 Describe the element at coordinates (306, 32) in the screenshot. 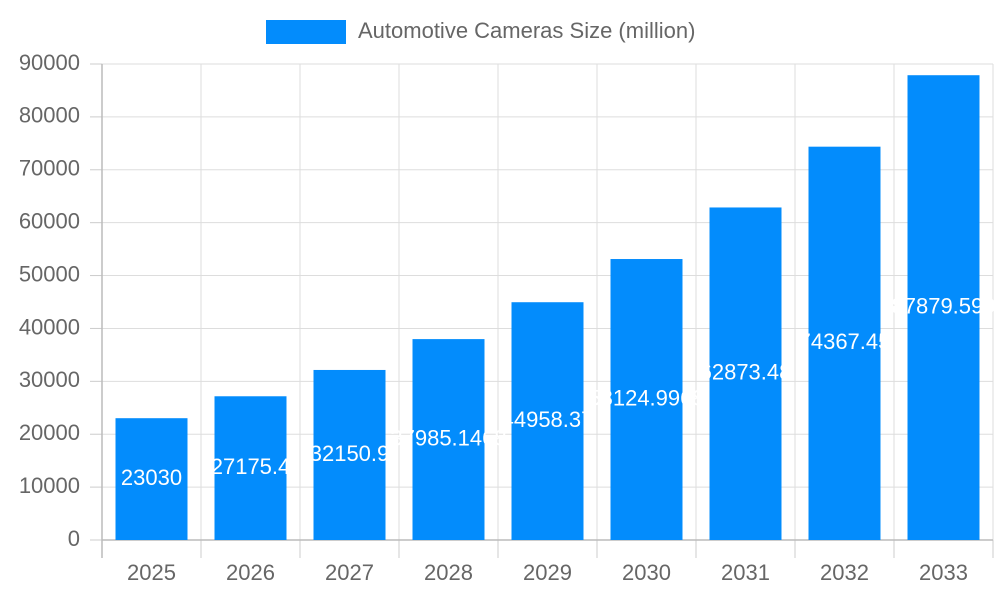

I see `legend-swatch` at that location.